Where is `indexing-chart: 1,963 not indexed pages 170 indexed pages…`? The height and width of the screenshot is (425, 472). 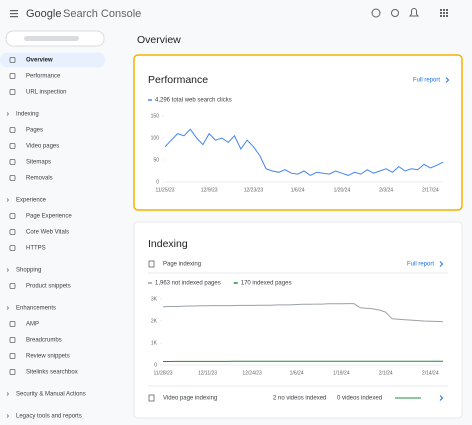 indexing-chart: 1,963 not indexed pages 170 indexed pages… is located at coordinates (296, 328).